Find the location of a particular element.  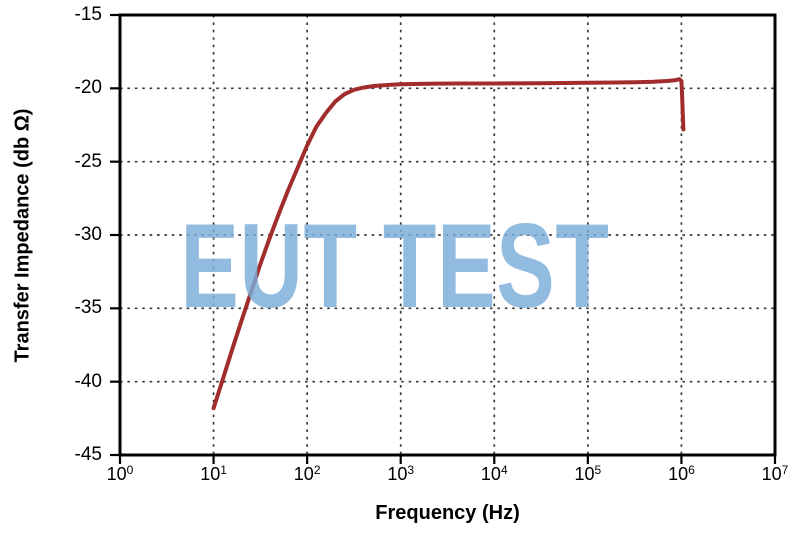

y-tick-label: -45 is located at coordinates (88, 454).